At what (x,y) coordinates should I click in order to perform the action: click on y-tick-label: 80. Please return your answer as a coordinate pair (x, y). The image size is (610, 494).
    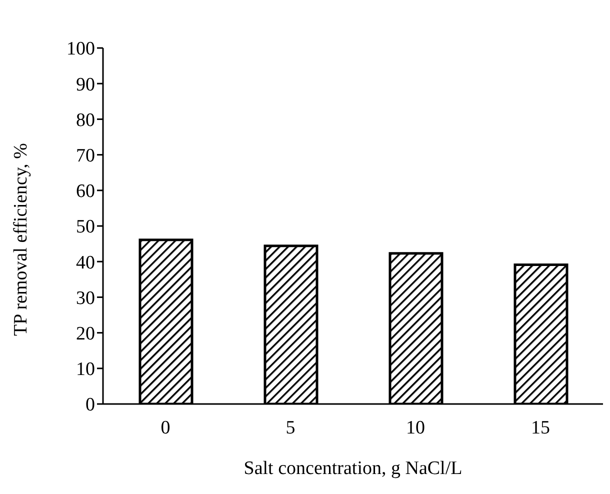
    Looking at the image, I should click on (85, 120).